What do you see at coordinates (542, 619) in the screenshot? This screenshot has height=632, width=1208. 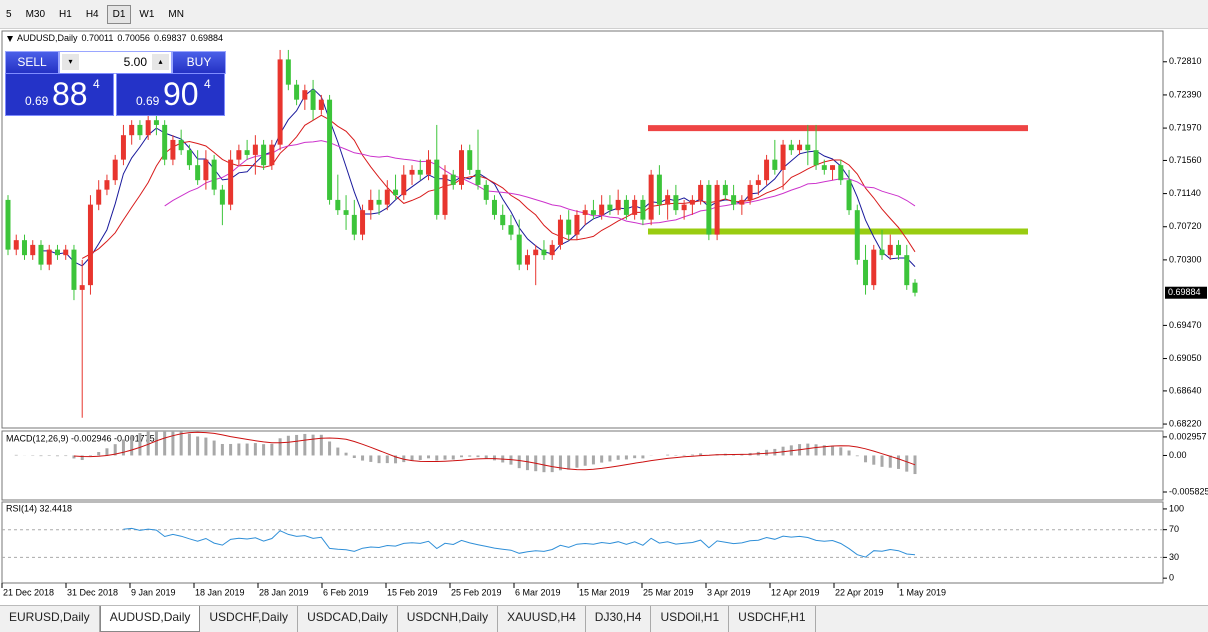 I see `chart-tab: XAUUSD,H4` at bounding box center [542, 619].